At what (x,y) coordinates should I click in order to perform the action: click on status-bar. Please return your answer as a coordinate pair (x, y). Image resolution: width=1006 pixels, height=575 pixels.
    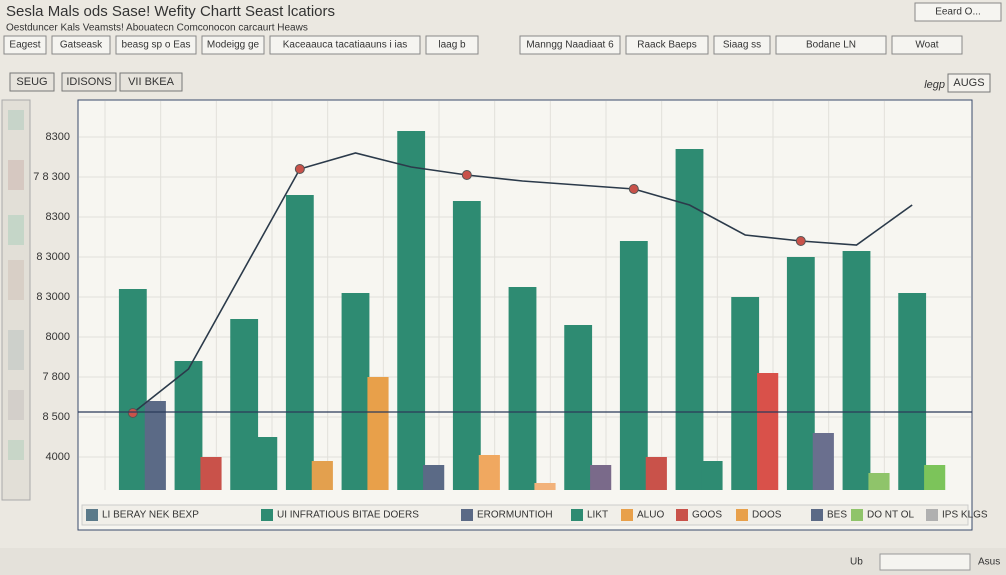
    Looking at the image, I should click on (503, 561).